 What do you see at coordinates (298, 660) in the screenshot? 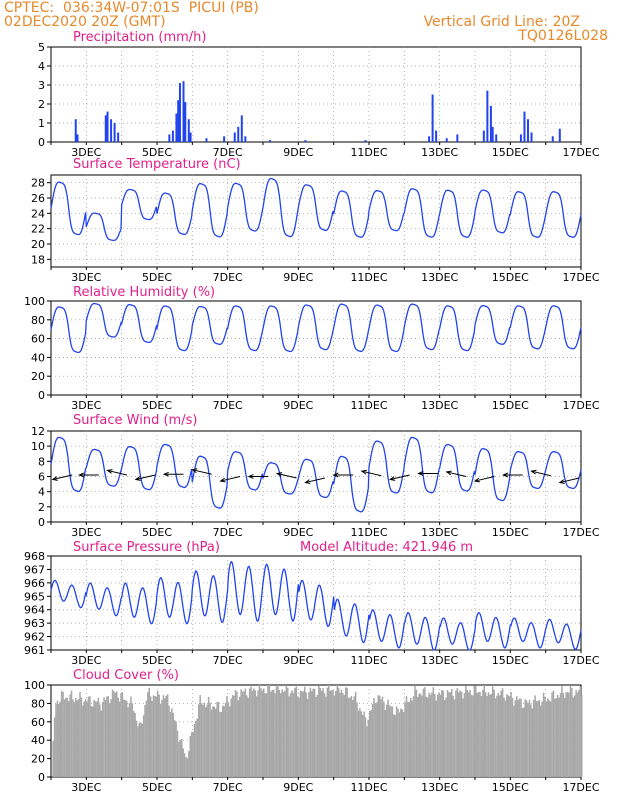
I see `panel-5-xtick-label: 9DEC` at bounding box center [298, 660].